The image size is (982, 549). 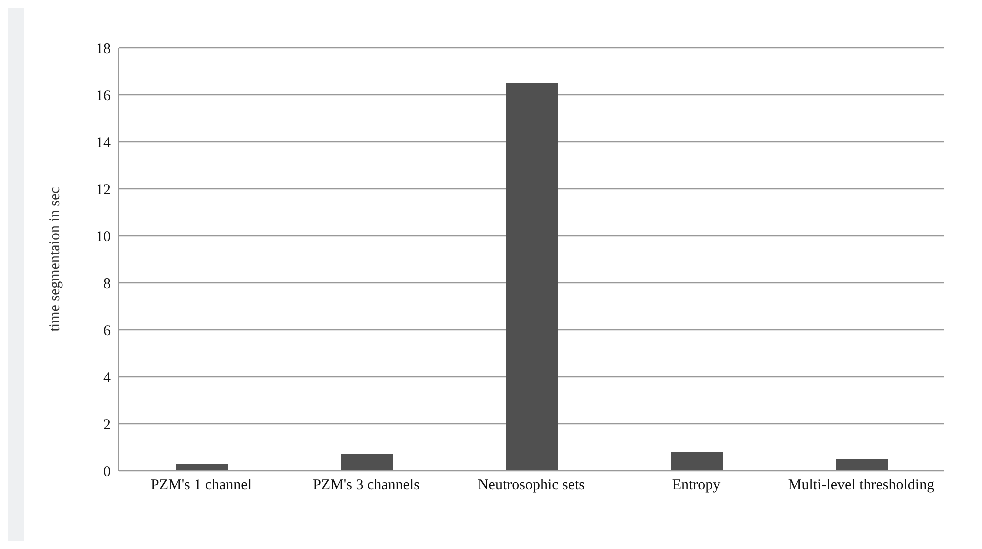 What do you see at coordinates (104, 96) in the screenshot?
I see `y-tick-label: 16` at bounding box center [104, 96].